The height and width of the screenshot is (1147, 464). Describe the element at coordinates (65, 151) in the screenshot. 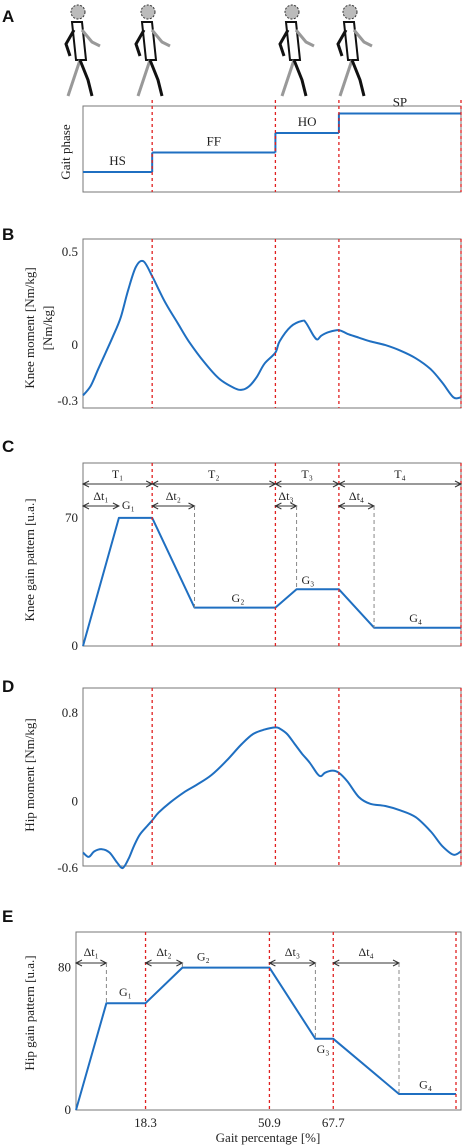

I see `gait-phase-ylabel: Gait phase` at that location.